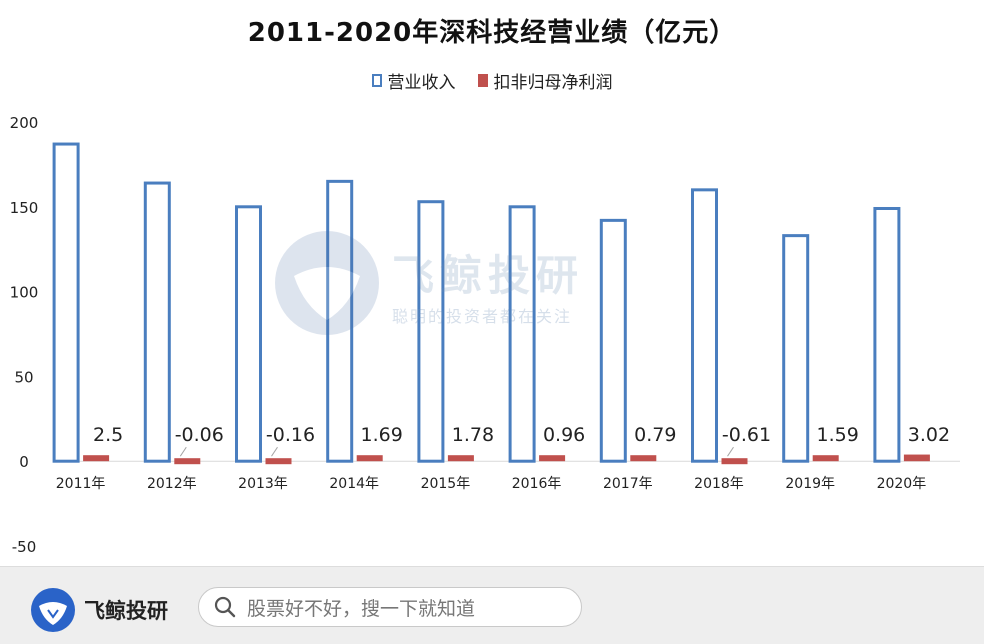  I want to click on x-tick-label: 2020年, so click(902, 484).